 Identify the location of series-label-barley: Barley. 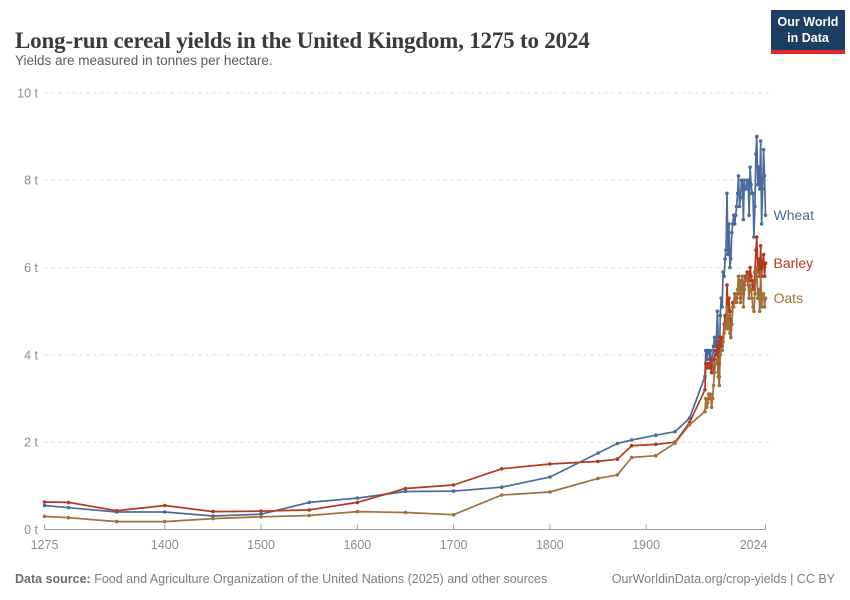
(793, 263).